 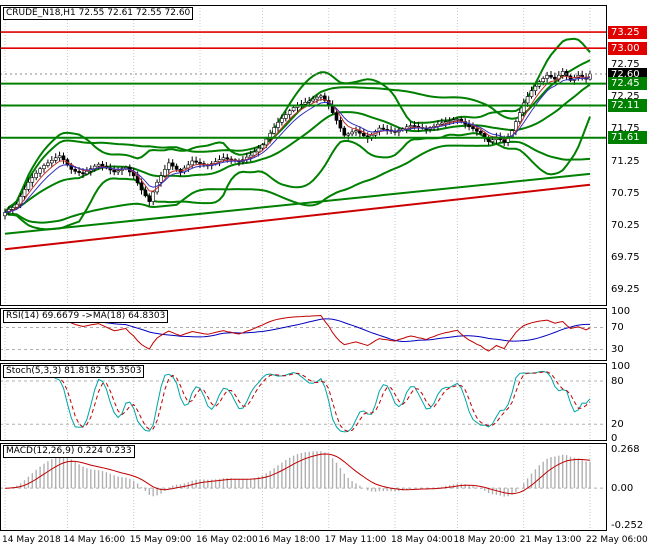 What do you see at coordinates (31, 540) in the screenshot?
I see `x-axis-tick-label: 14 May 2018` at bounding box center [31, 540].